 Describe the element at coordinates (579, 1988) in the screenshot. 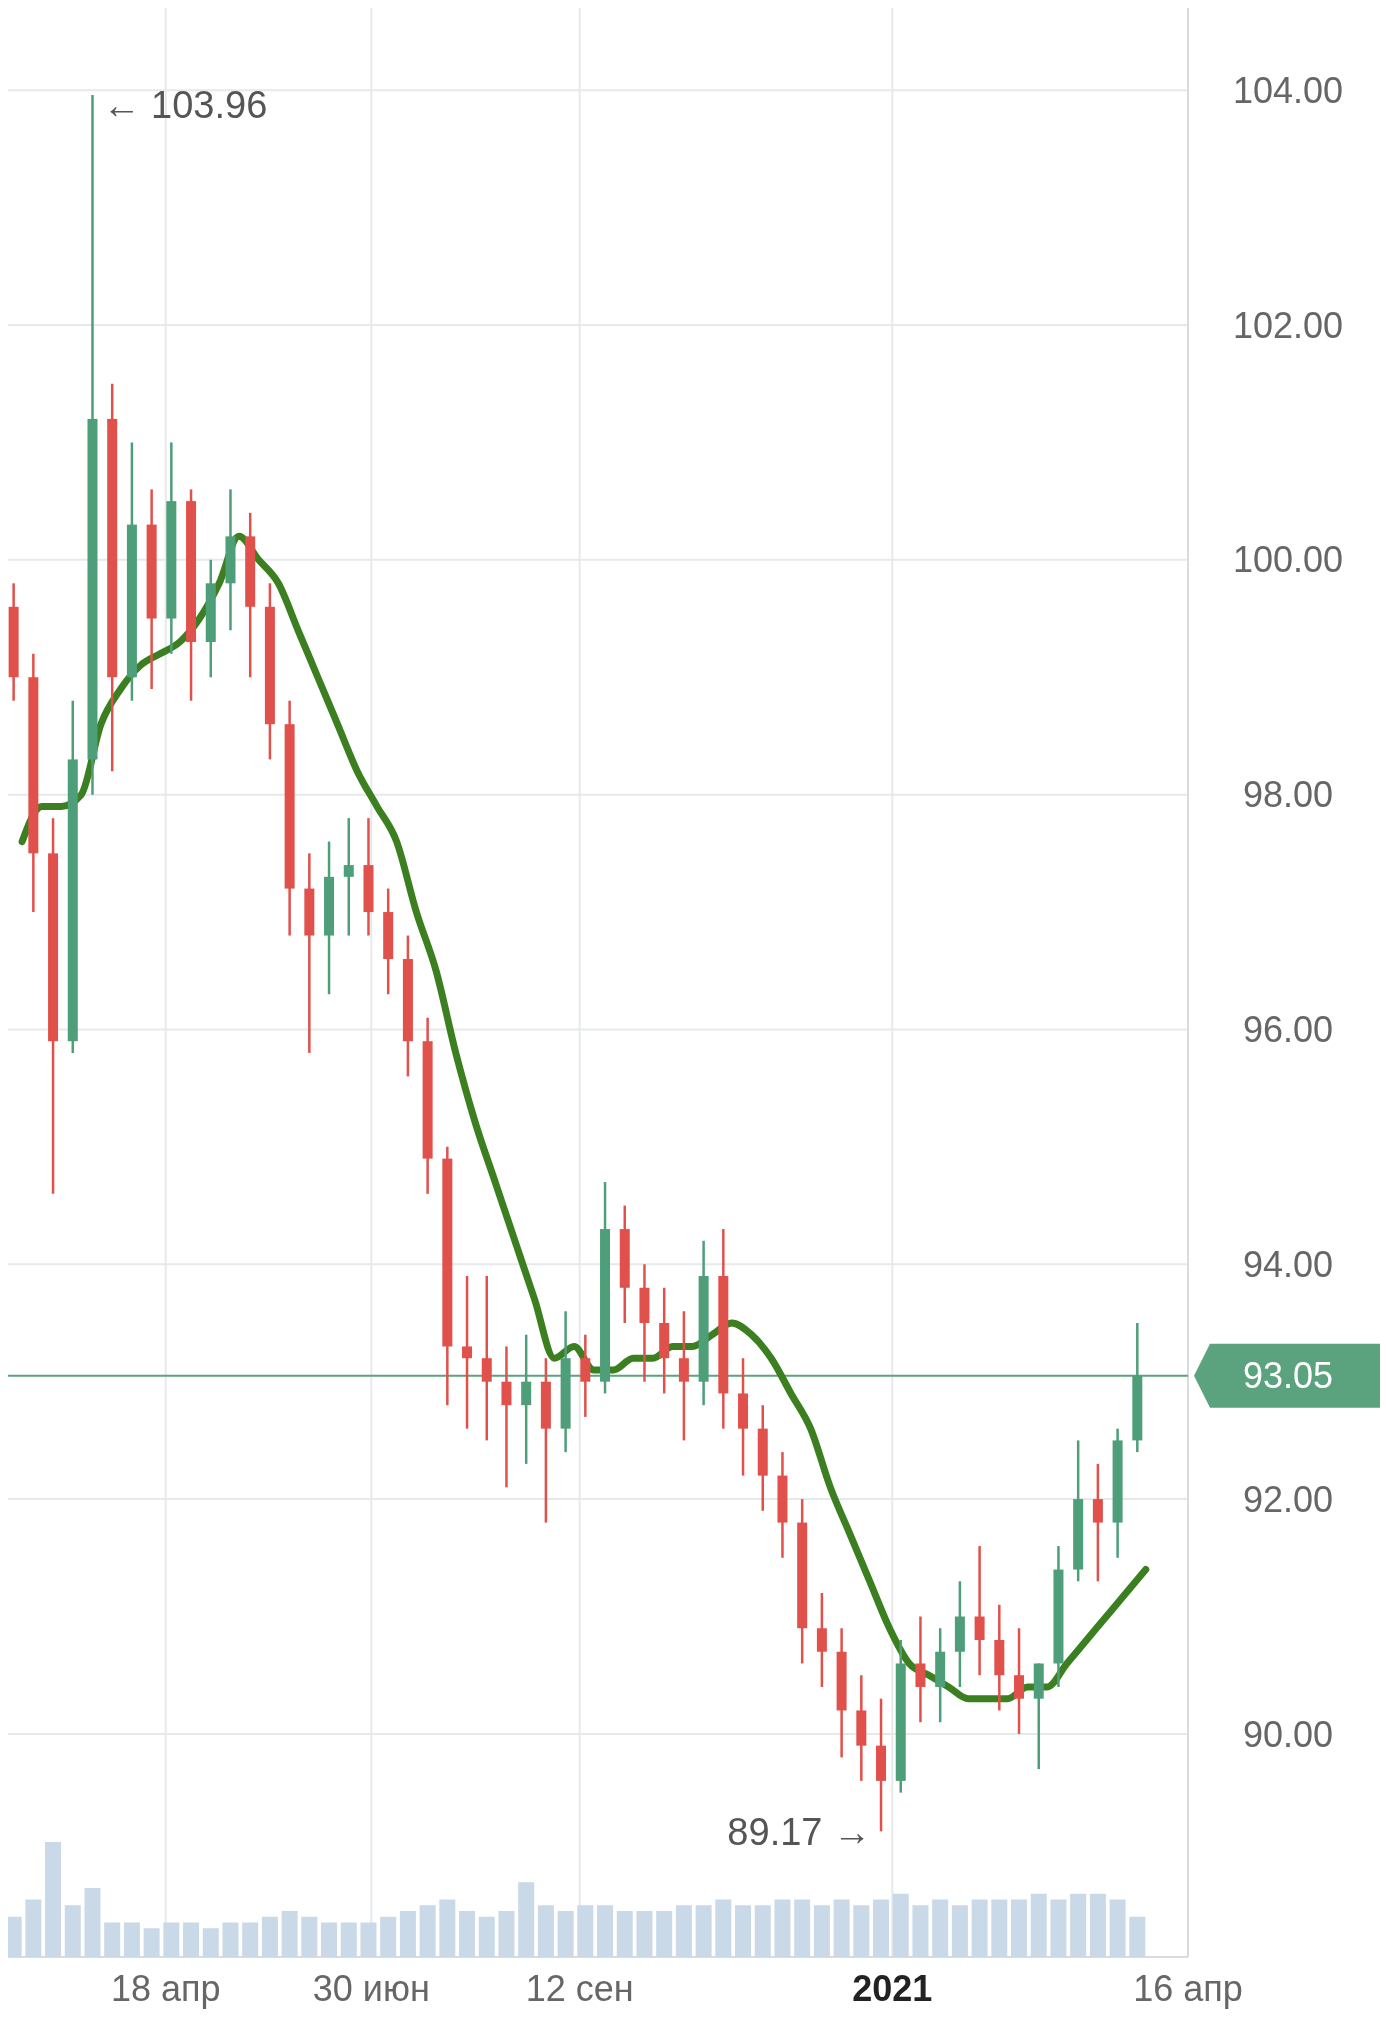

I see `x-tick-label: 12 сен` at that location.